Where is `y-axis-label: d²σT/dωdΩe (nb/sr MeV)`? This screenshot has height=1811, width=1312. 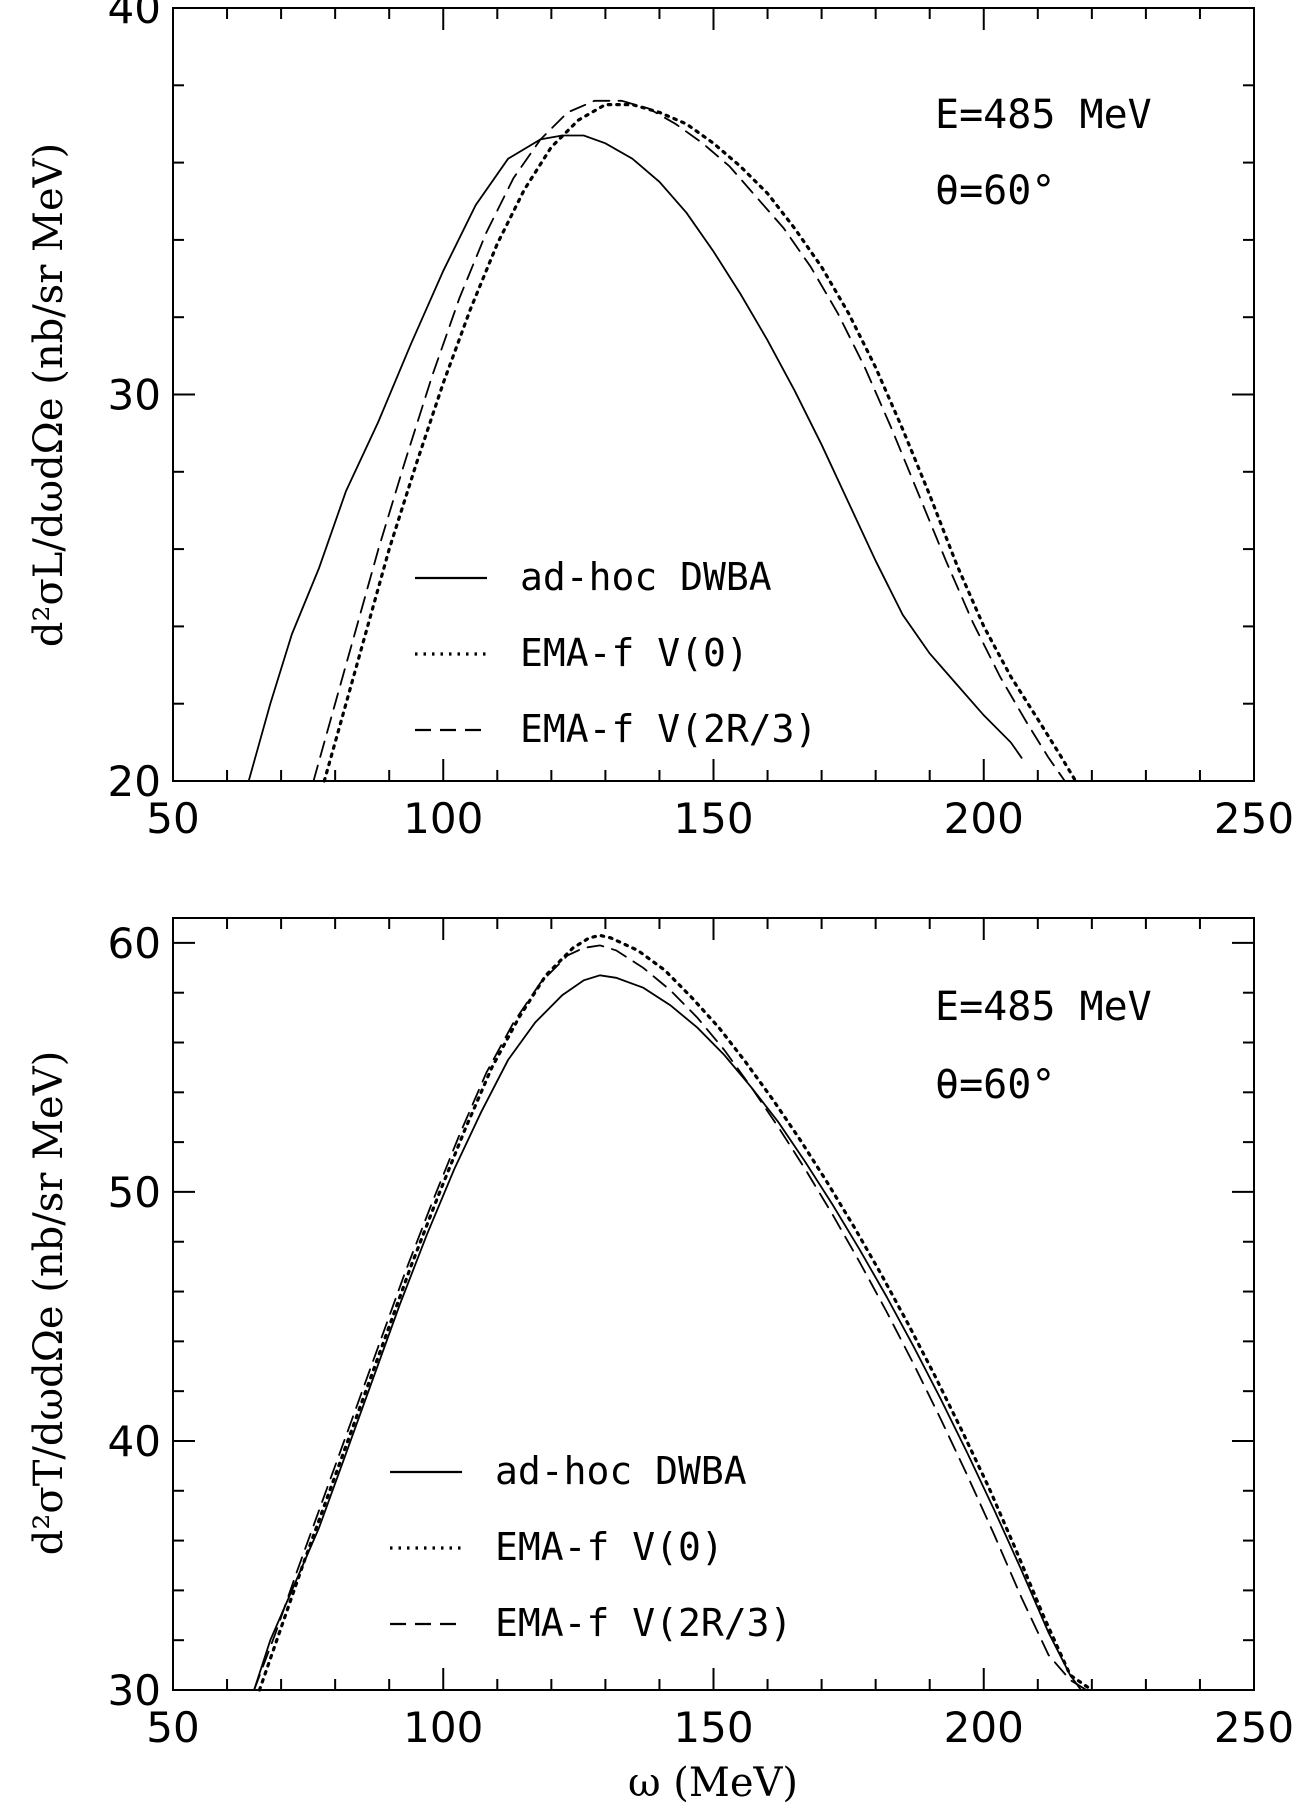 y-axis-label: d²σT/dωdΩe (nb/sr MeV) is located at coordinates (49, 1303).